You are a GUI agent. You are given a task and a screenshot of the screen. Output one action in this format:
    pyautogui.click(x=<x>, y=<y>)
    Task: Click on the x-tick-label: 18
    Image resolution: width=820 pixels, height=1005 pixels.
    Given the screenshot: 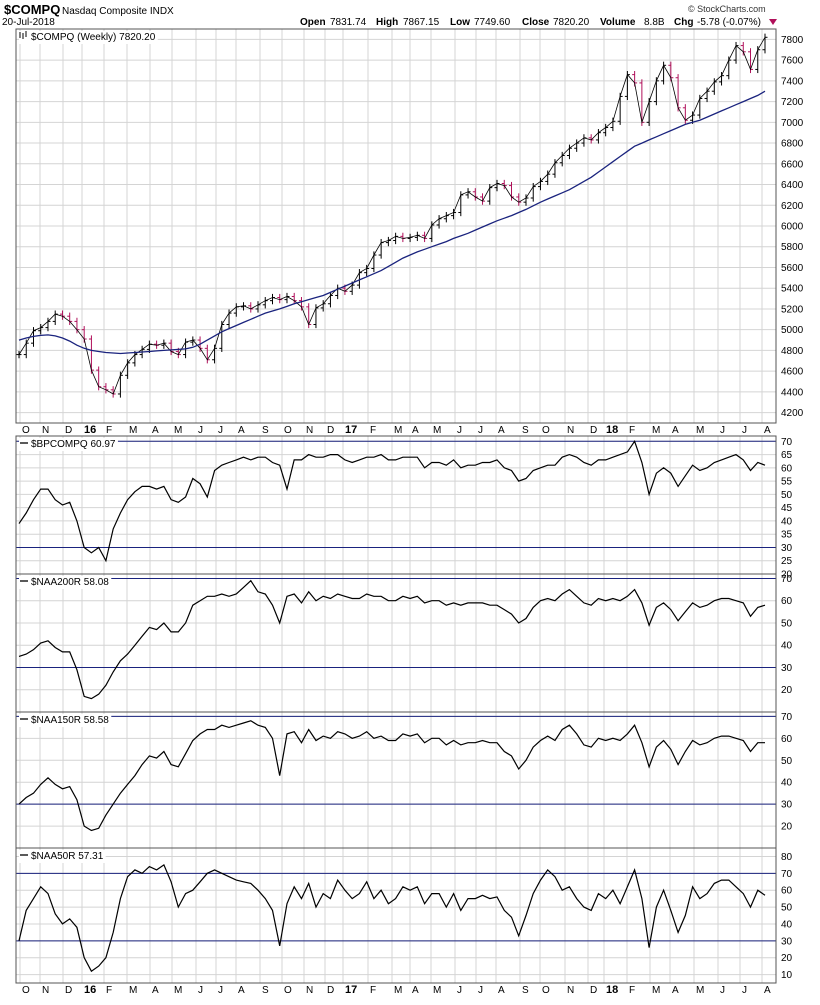 What is the action you would take?
    pyautogui.click(x=612, y=430)
    